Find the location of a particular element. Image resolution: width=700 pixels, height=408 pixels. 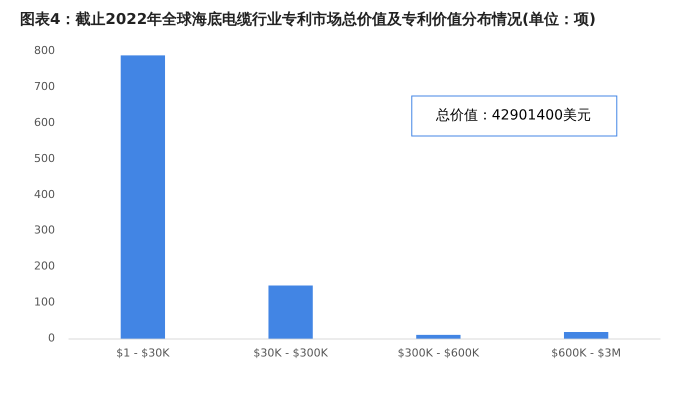

y-tick-label: 300 is located at coordinates (44, 230).